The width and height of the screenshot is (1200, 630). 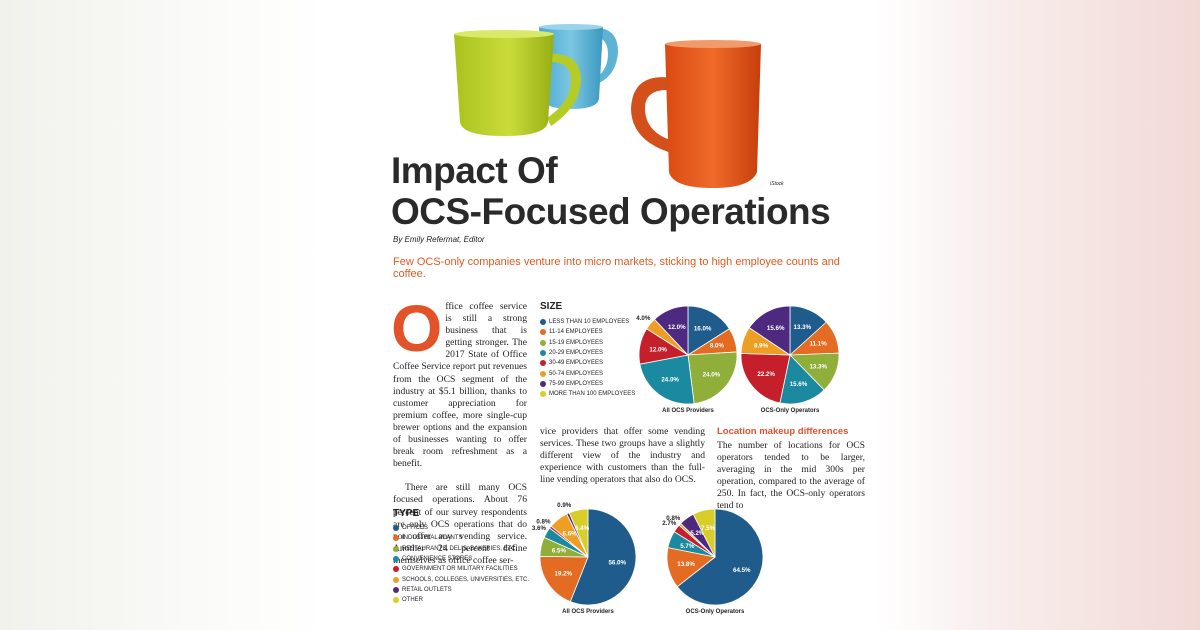 What do you see at coordinates (790, 411) in the screenshot?
I see `size-pie-caption: OCS-Only Operators` at bounding box center [790, 411].